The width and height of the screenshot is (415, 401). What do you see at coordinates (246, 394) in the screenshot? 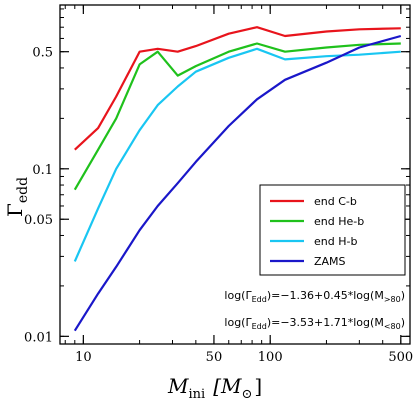
I see `x-axis-title-unit-sub: ⊙` at bounding box center [246, 394].